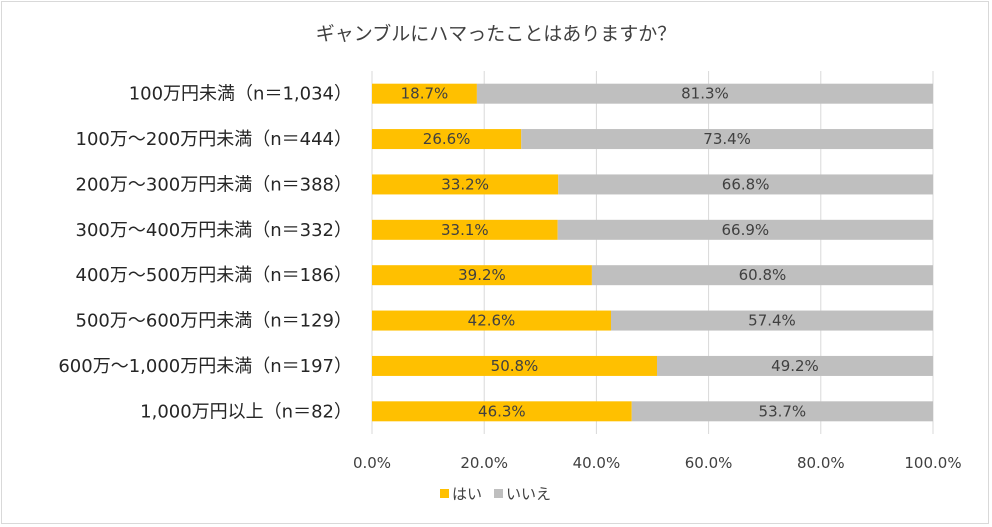 Image resolution: width=992 pixels, height=527 pixels. I want to click on data-label: 26.6%, so click(447, 139).